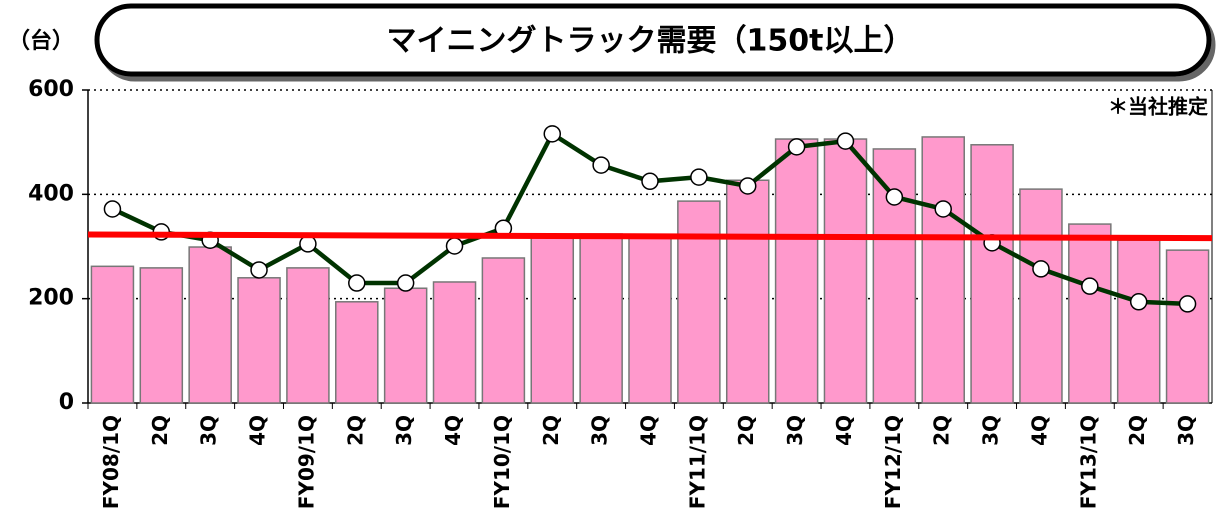  What do you see at coordinates (111, 462) in the screenshot?
I see `x-tick-label: FY08/1Q` at bounding box center [111, 462].